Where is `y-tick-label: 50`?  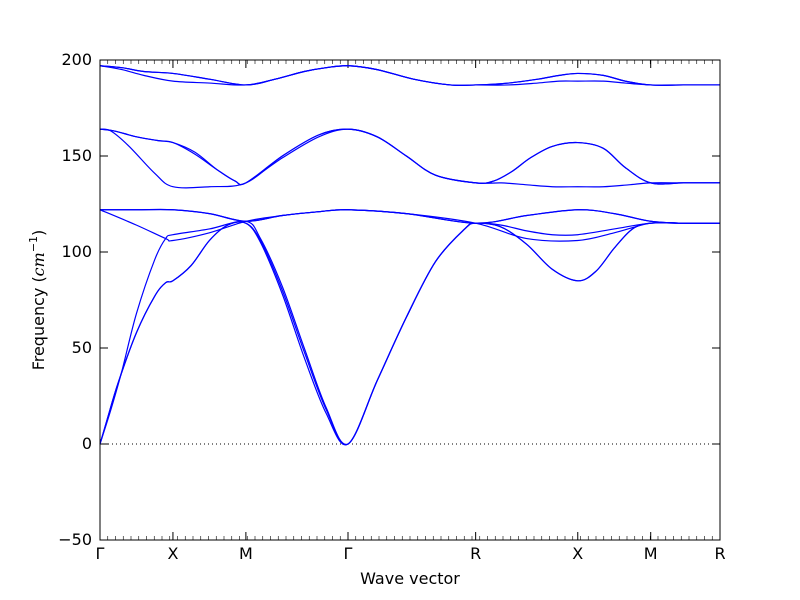
y-tick-label: 50 is located at coordinates (82, 347).